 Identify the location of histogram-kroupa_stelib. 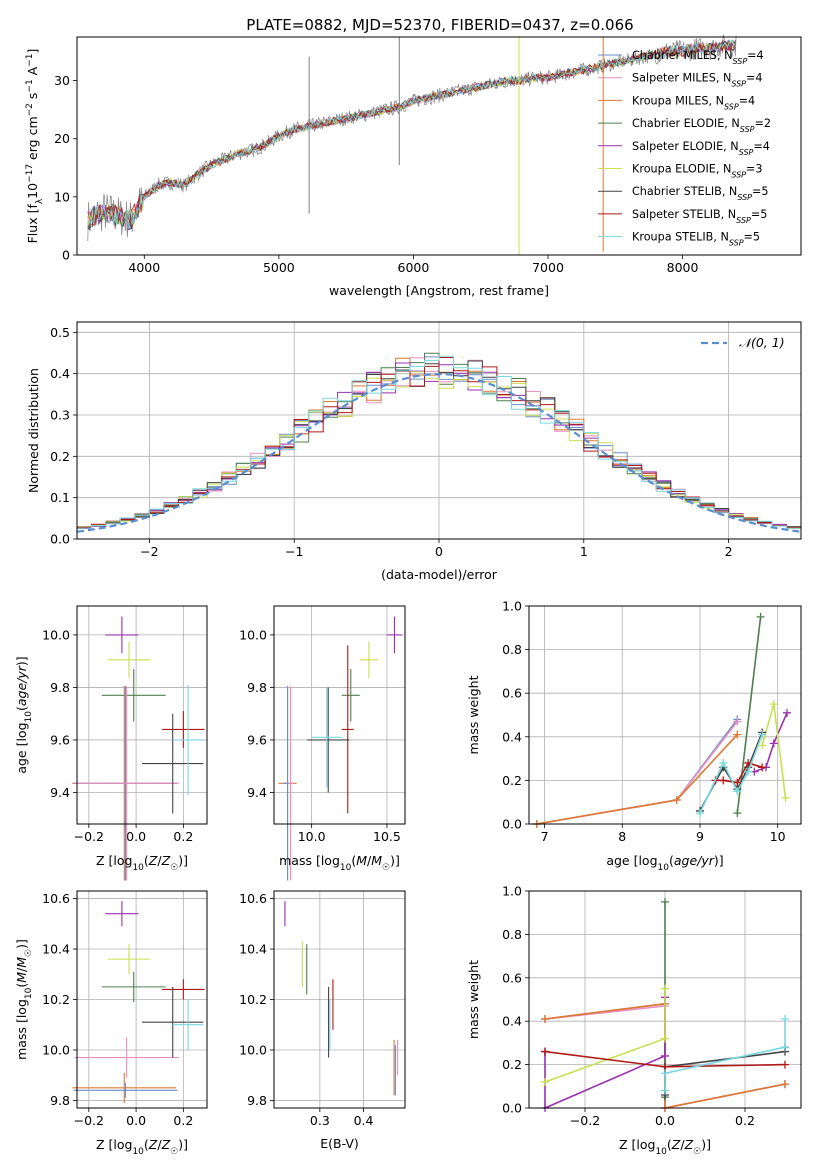
(438, 447).